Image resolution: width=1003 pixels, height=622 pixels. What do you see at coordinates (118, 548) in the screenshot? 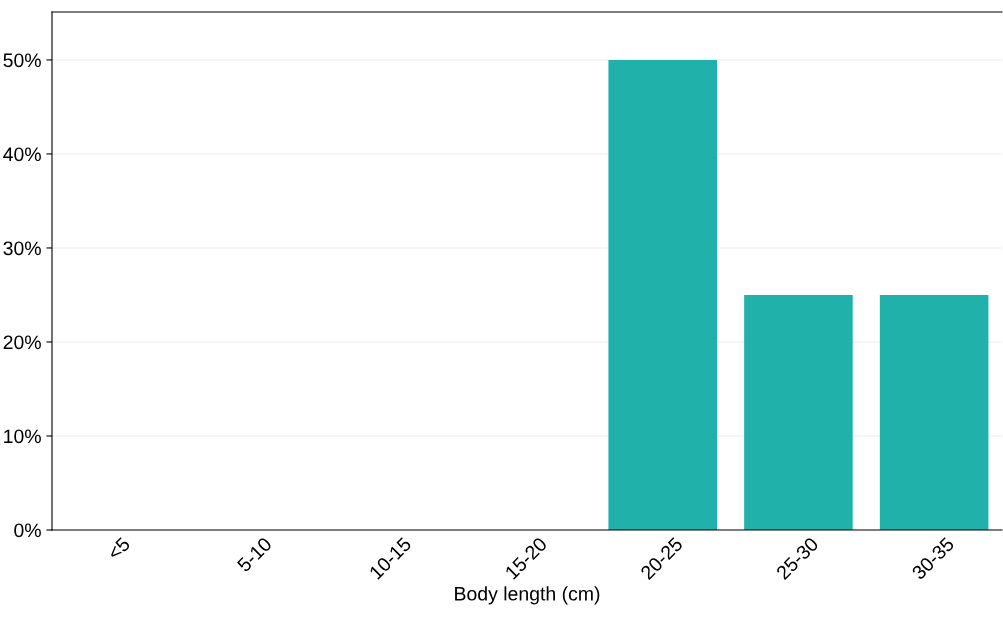
I see `x-tick-label: <5` at bounding box center [118, 548].